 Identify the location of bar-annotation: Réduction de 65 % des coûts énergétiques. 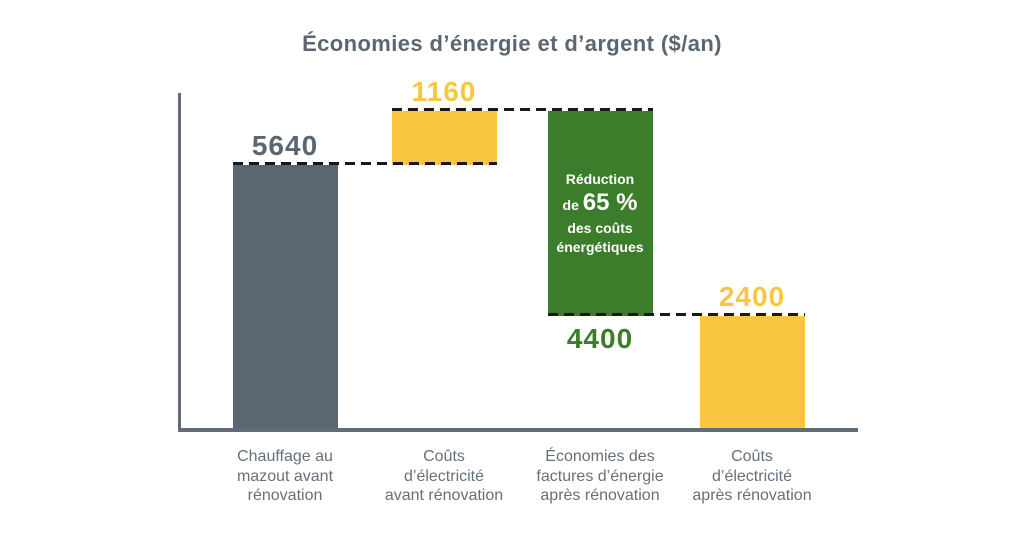
(600, 213).